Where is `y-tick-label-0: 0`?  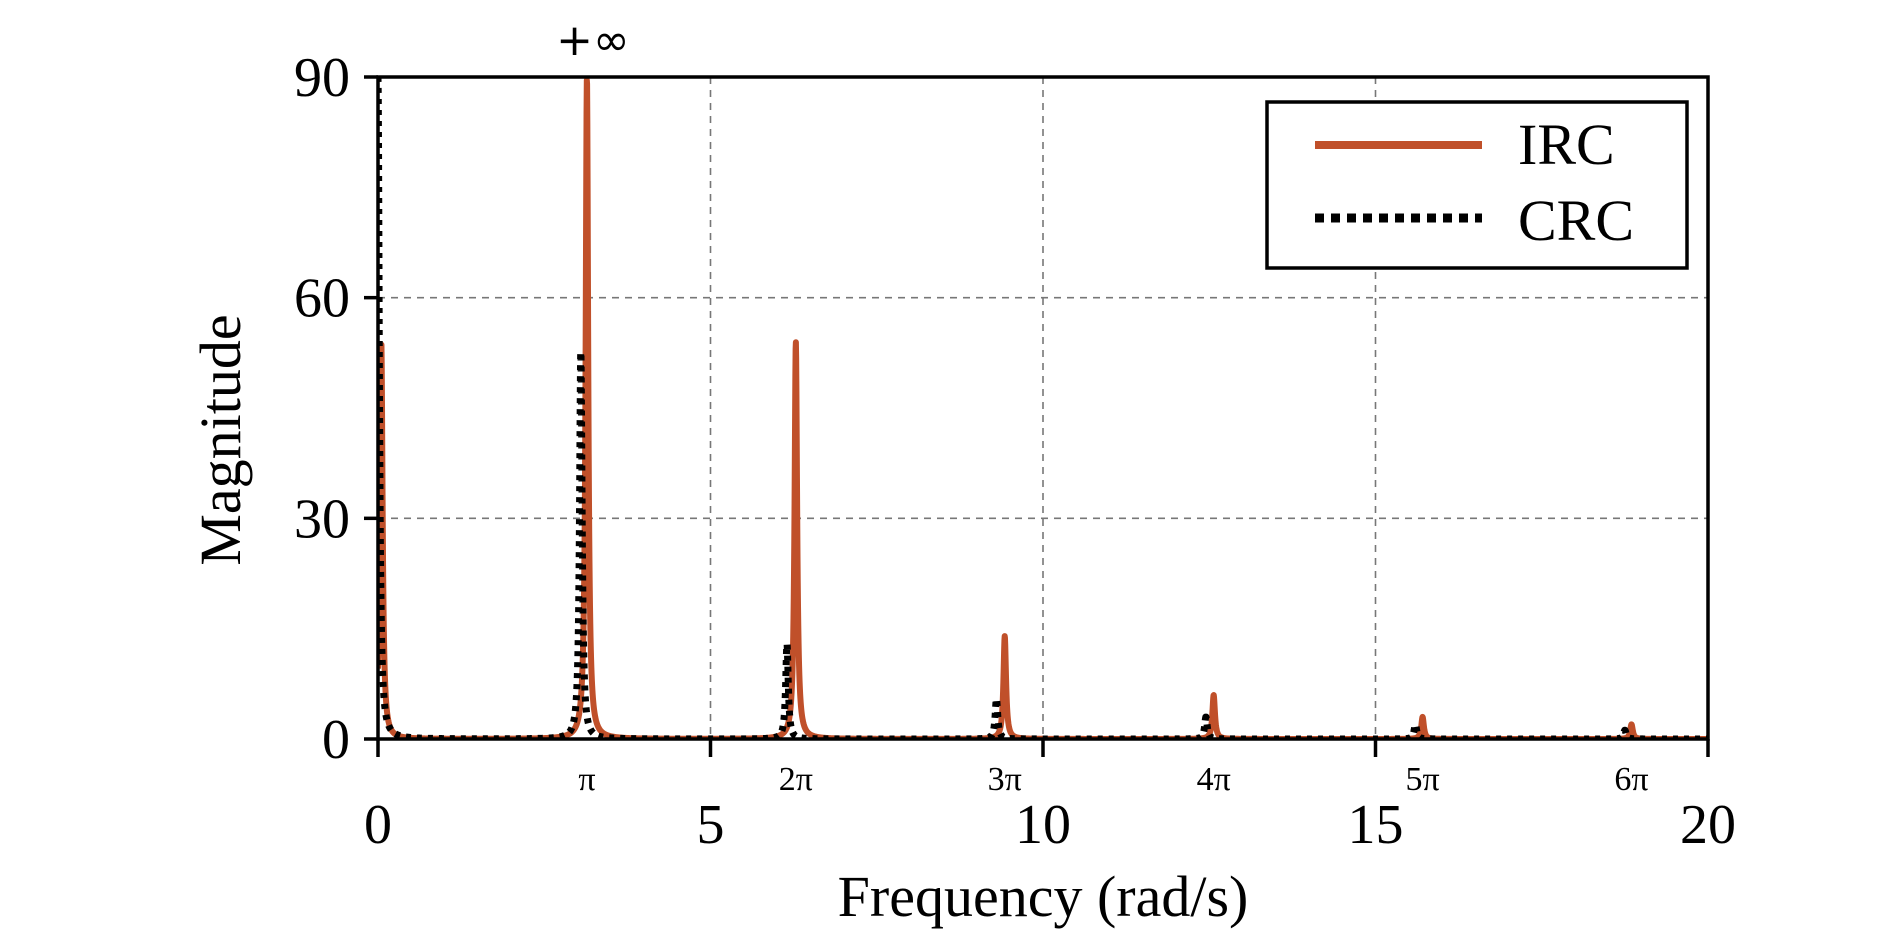
y-tick-label-0: 0 is located at coordinates (336, 740).